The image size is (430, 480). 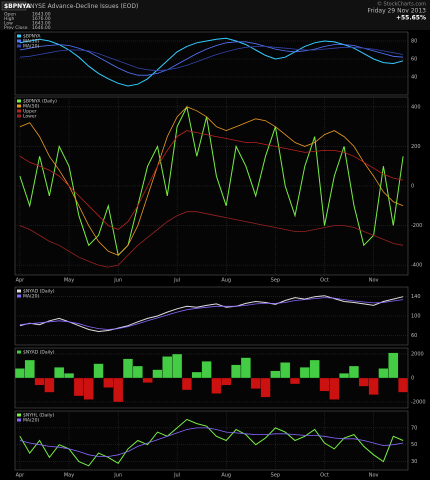 What do you see at coordinates (412, 379) in the screenshot?
I see `y-tick-label: 0` at bounding box center [412, 379].